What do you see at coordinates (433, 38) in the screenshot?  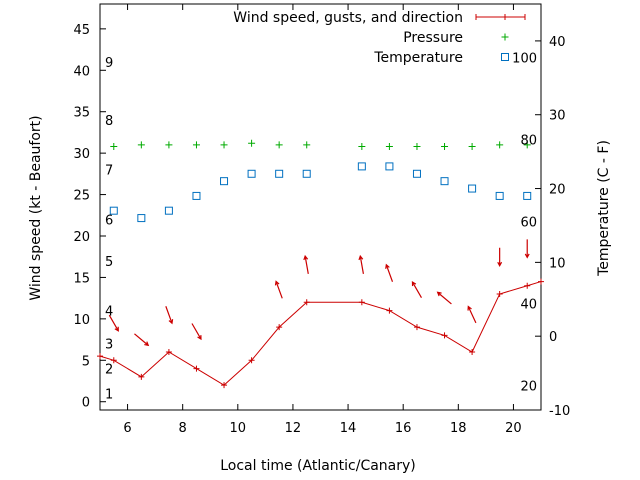 I see `legend-label-pressure: Pressure` at bounding box center [433, 38].